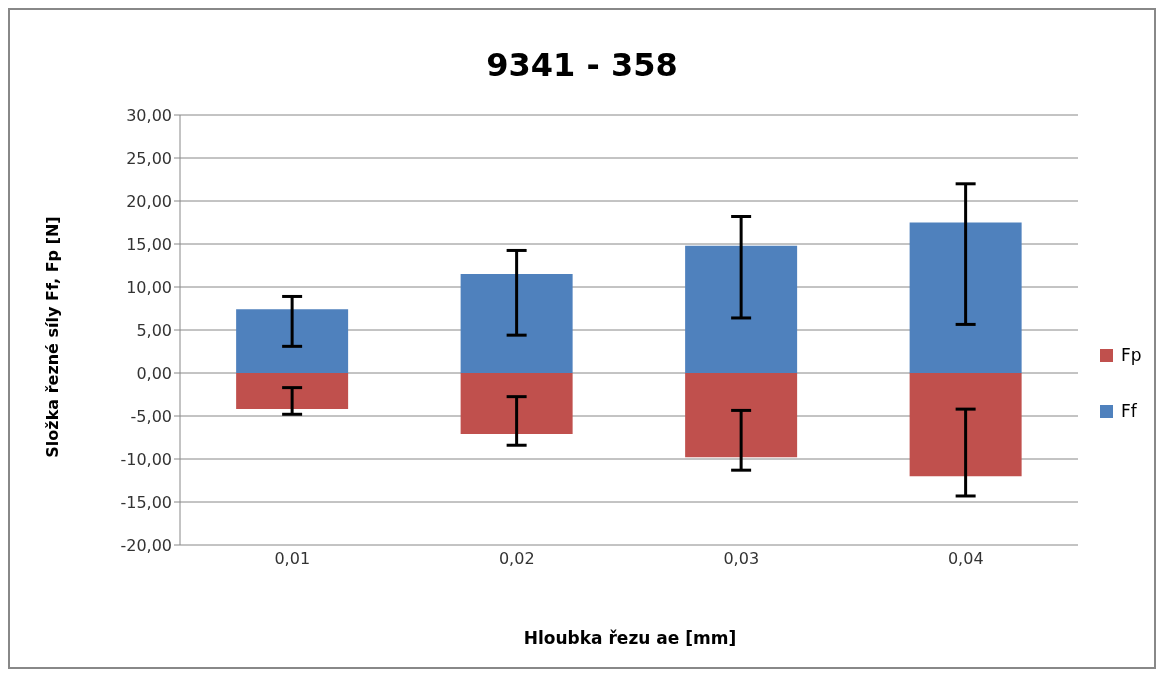  I want to click on y-tick-label: -15,00, so click(146, 502).